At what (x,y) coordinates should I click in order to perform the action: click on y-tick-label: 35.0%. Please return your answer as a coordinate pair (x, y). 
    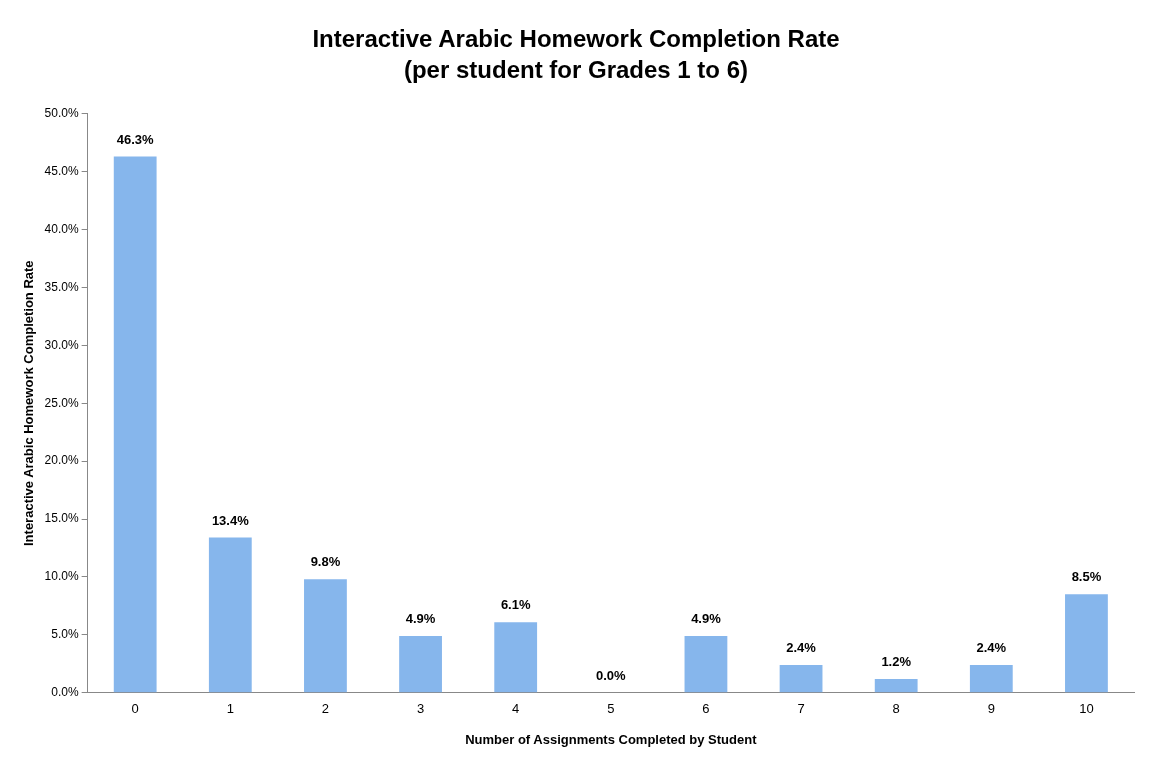
    Looking at the image, I should click on (61, 286).